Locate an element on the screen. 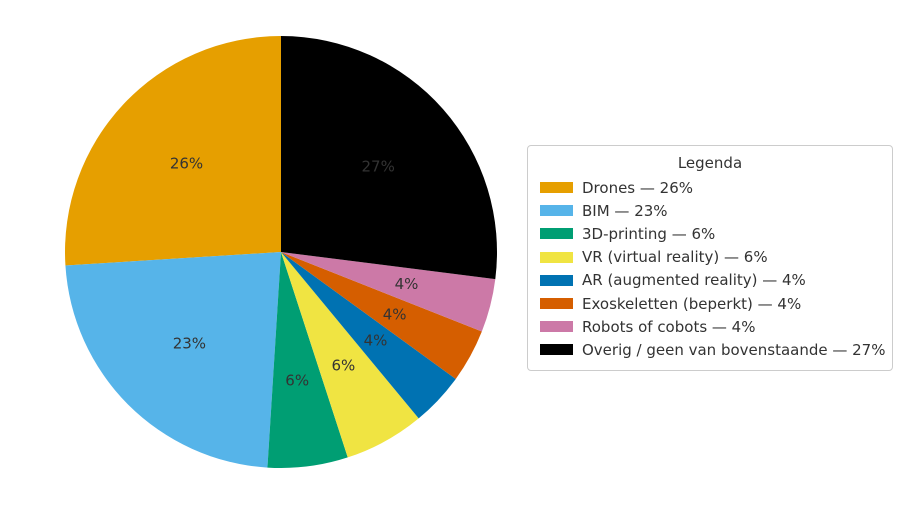 This screenshot has width=900, height=507. pie-slice-overig-geen-van-bovenstaande is located at coordinates (389, 158).